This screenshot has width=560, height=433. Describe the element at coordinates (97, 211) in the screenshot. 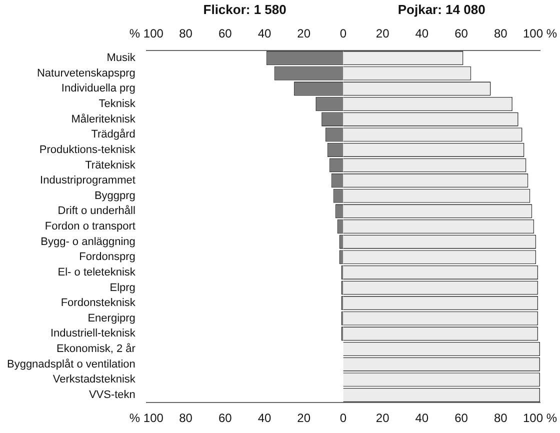

I see `y-tick-label: Drift o underhåll` at that location.